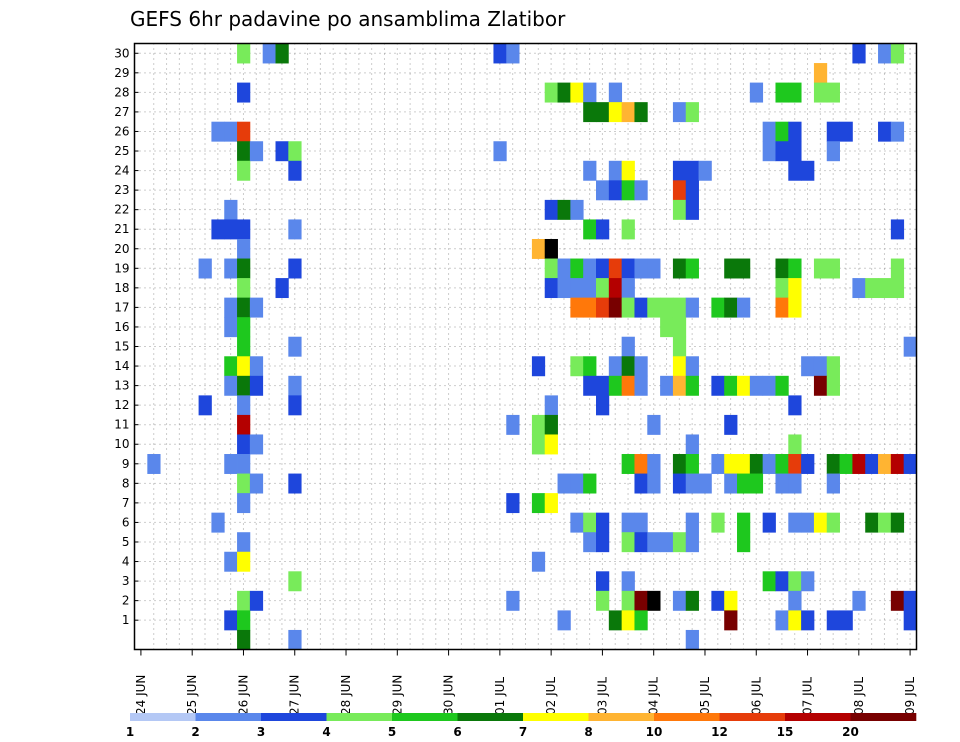 The height and width of the screenshot is (742, 960). Describe the element at coordinates (126, 581) in the screenshot. I see `y-tick-label: 3` at that location.